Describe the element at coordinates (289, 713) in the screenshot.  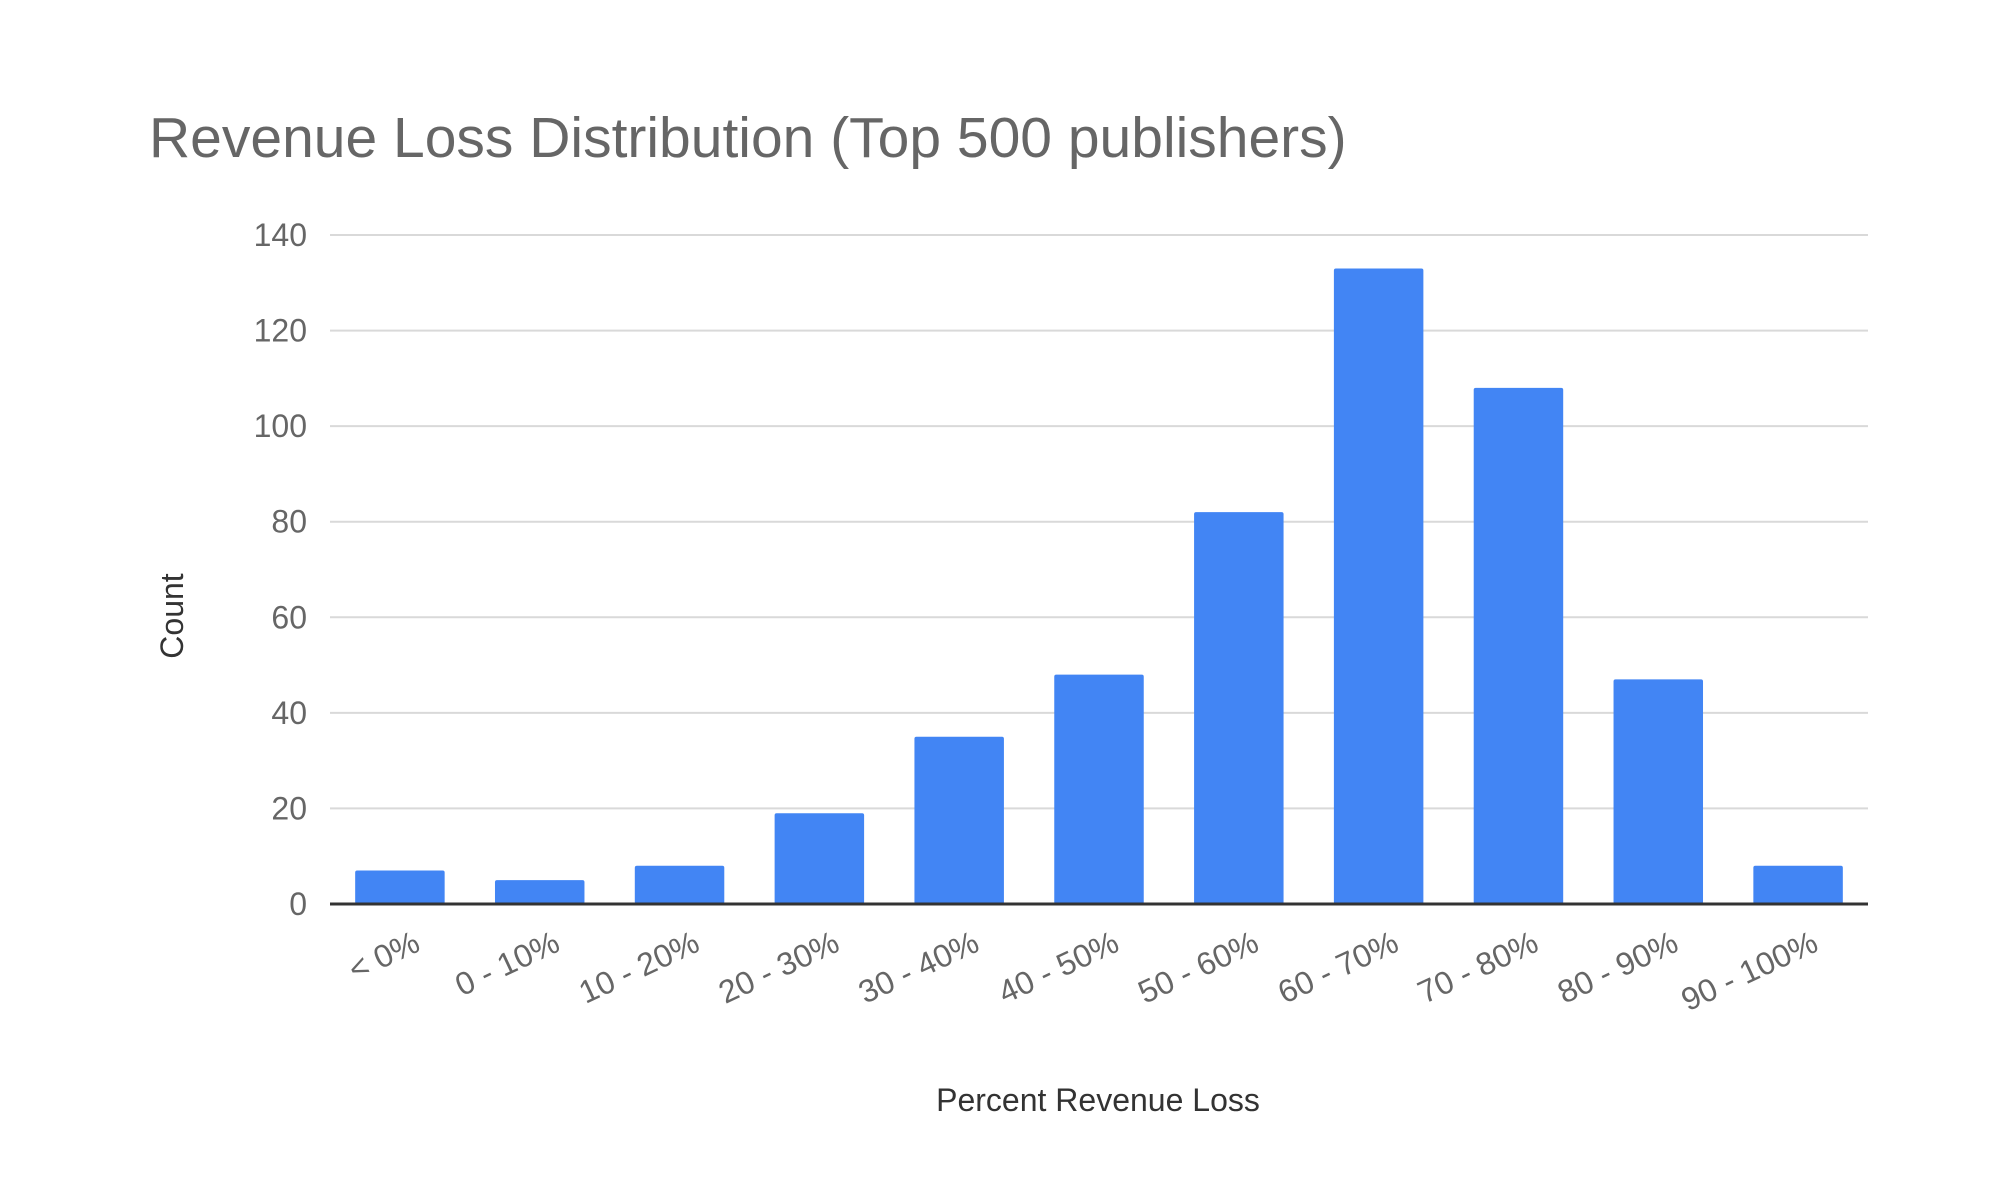
I see `y-tick-label: 40` at that location.